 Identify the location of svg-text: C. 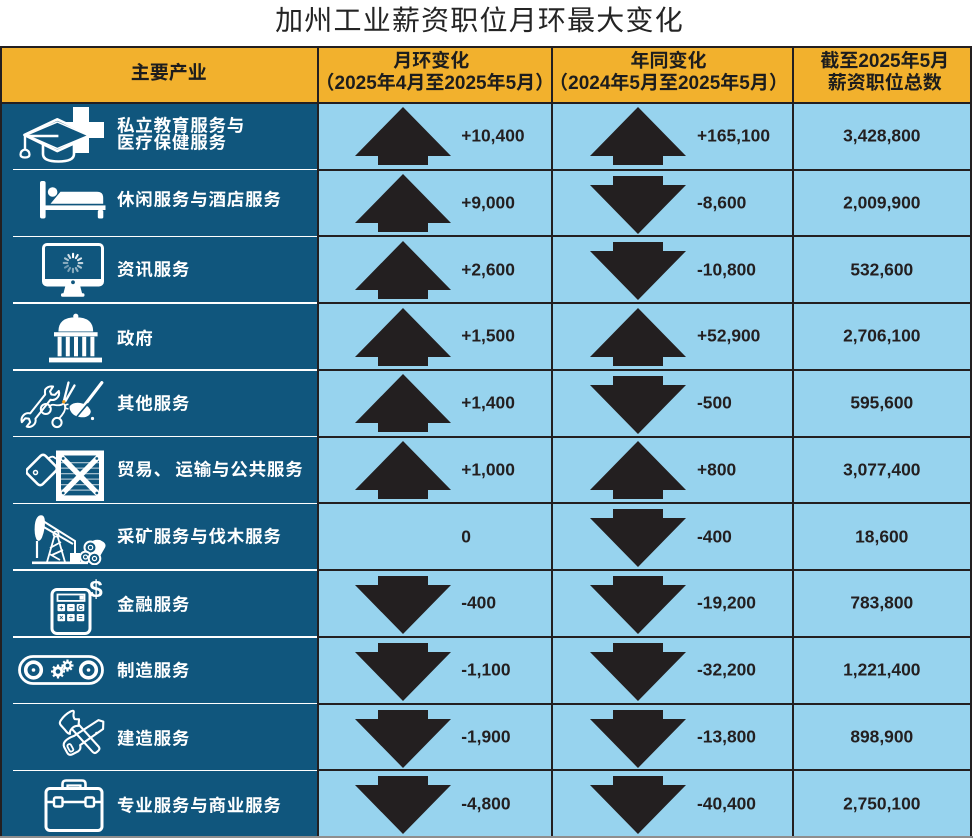
(79, 607).